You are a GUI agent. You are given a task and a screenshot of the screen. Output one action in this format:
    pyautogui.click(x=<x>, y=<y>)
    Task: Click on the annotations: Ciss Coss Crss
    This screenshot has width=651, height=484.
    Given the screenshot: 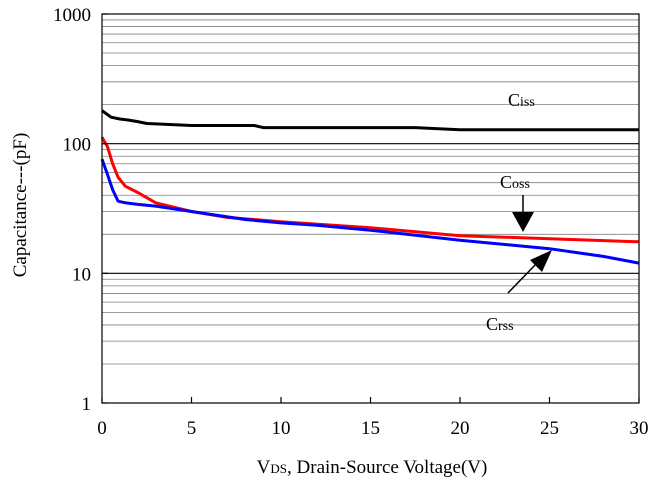 What is the action you would take?
    pyautogui.click(x=519, y=212)
    